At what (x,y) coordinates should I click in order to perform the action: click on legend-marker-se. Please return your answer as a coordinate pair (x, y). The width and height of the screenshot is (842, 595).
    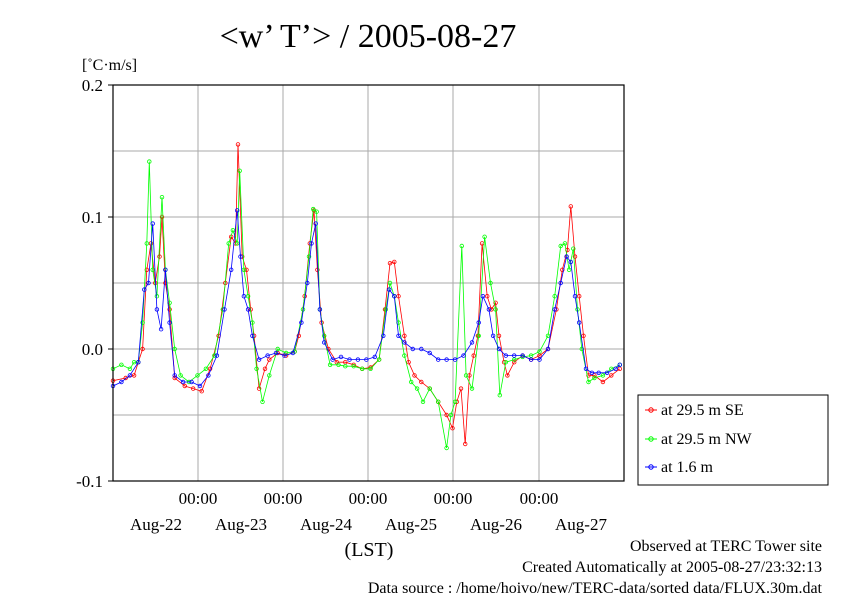
    Looking at the image, I should click on (651, 410).